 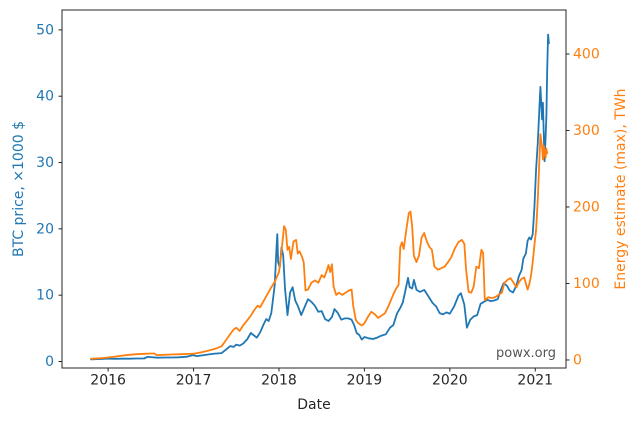 What do you see at coordinates (49, 362) in the screenshot?
I see `left-tick-label: 0` at bounding box center [49, 362].